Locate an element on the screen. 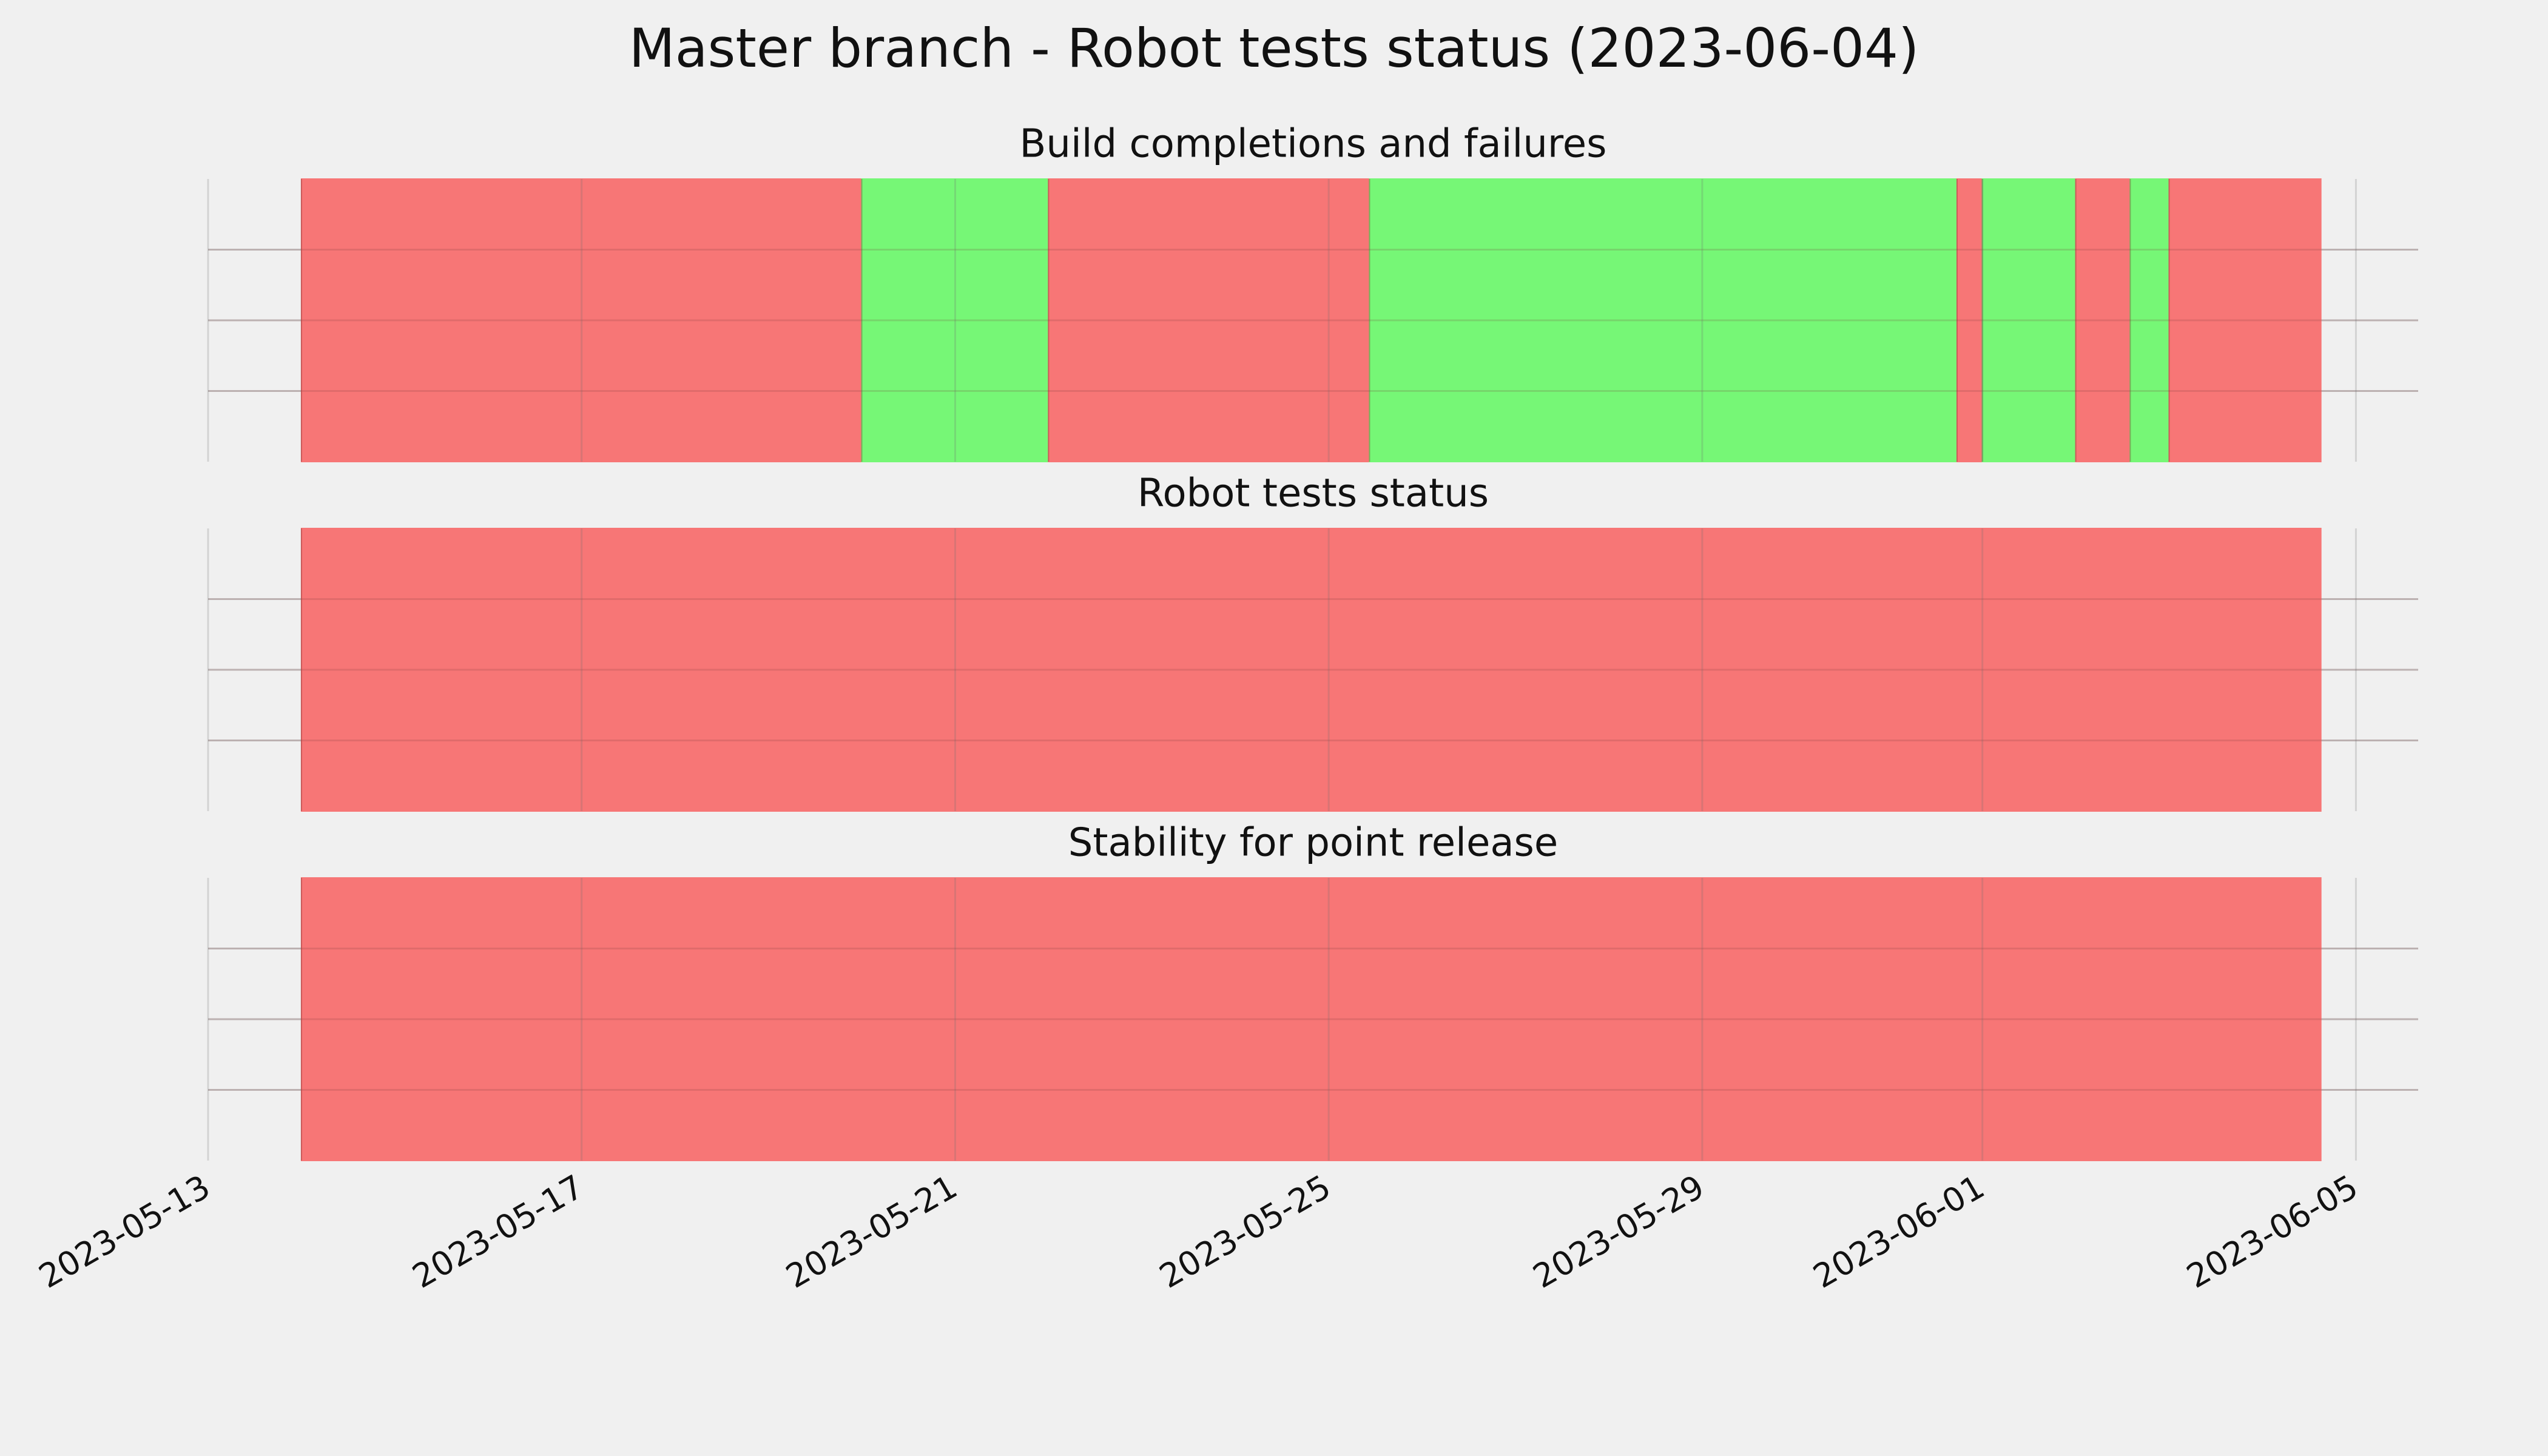 This screenshot has width=2548, height=1456. x-tick-label: 2023-06-05 is located at coordinates (2272, 1231).